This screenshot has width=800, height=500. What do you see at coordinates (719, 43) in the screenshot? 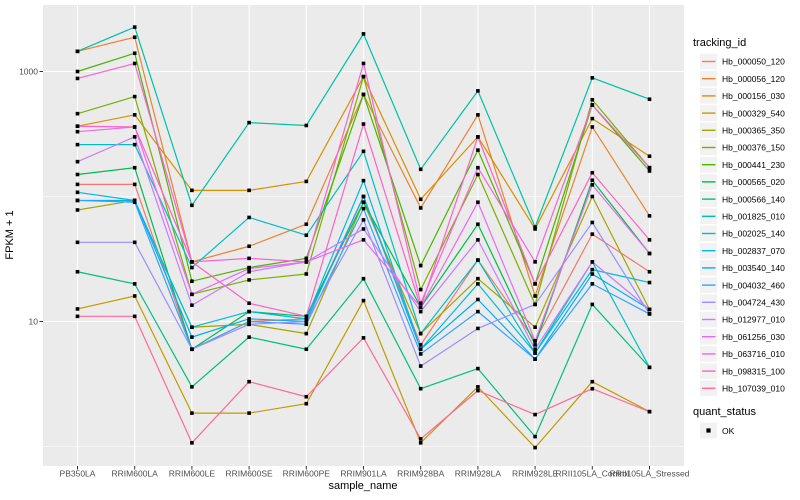
I see `legend-title: tracking_id` at bounding box center [719, 43].